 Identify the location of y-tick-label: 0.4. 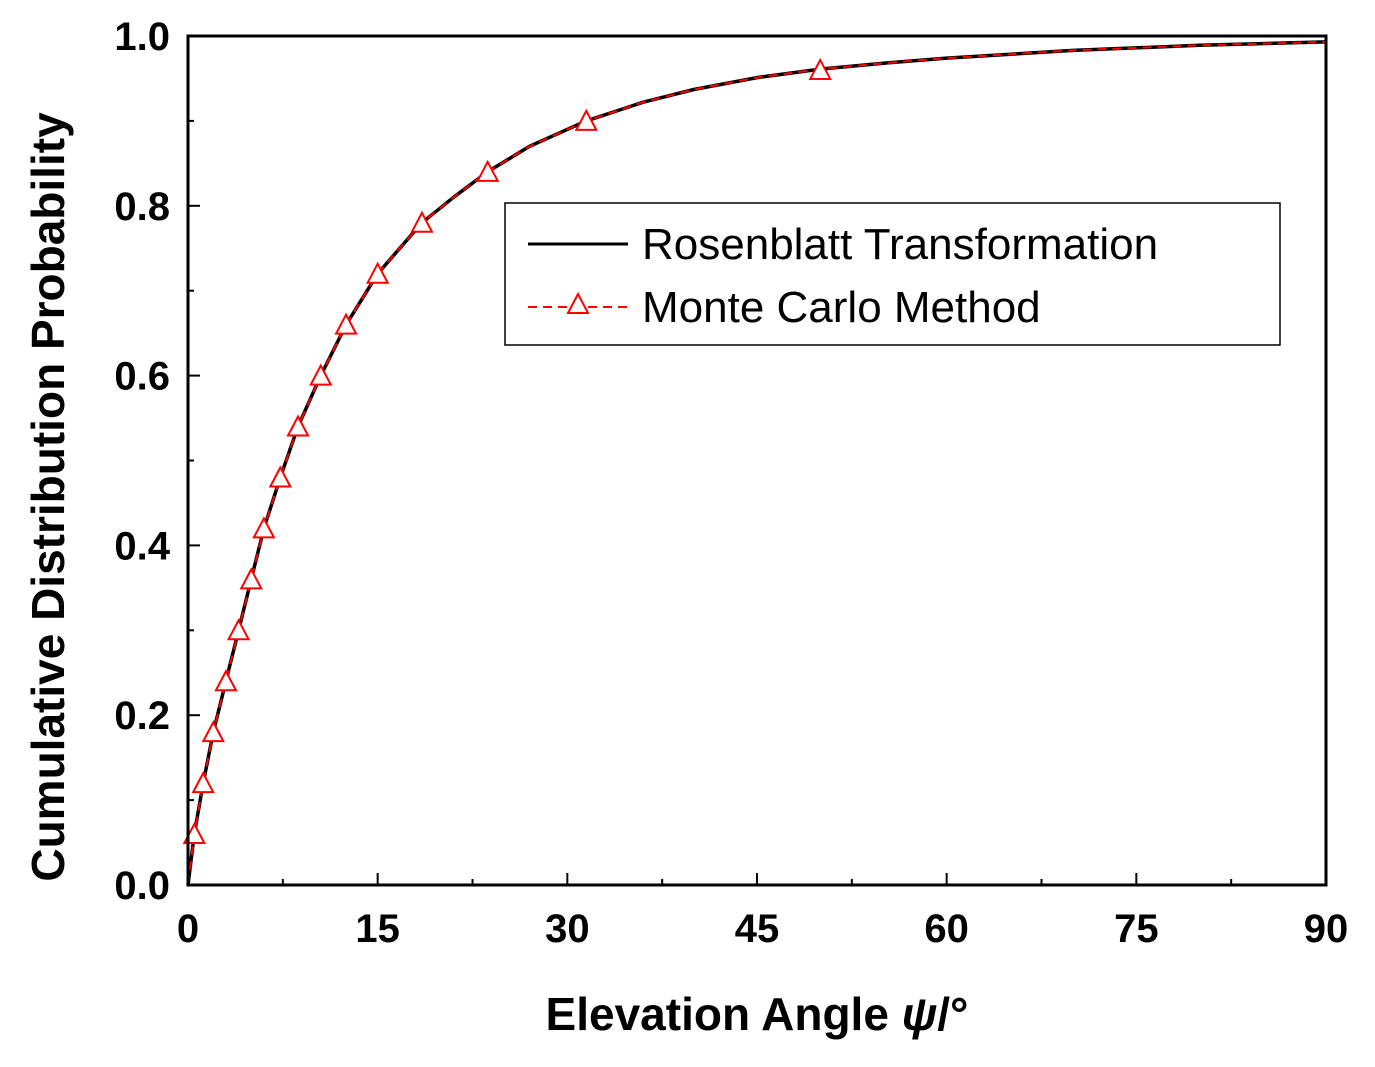
(142, 546).